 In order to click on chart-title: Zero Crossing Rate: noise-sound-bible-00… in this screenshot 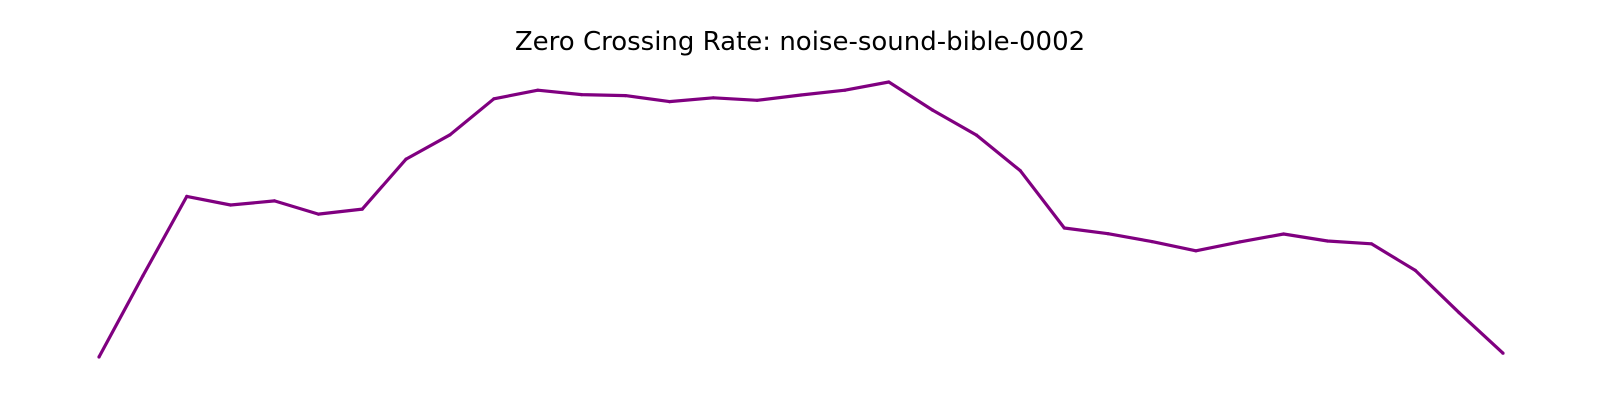, I will do `click(800, 42)`.